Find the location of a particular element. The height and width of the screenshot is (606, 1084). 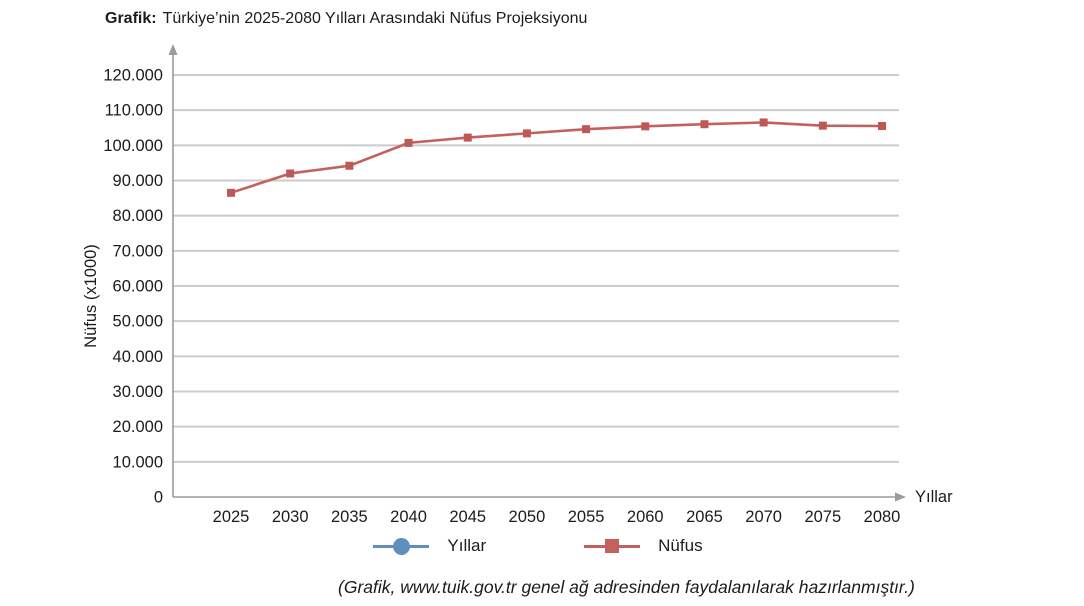

y-tick-label: 40.000 is located at coordinates (138, 357).